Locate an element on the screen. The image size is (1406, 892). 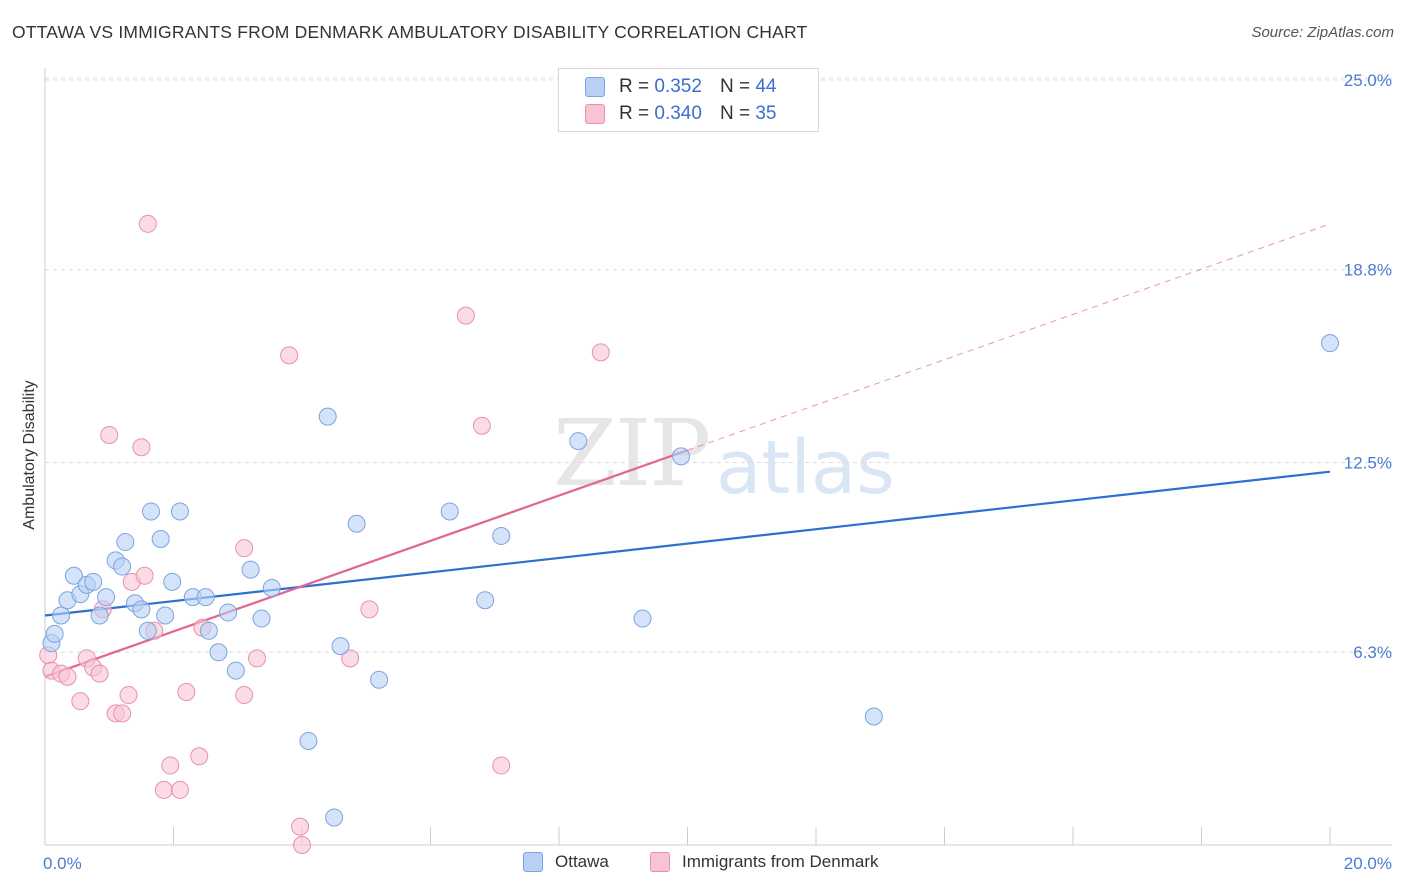
y-tick-label: 12.5% is located at coordinates (1368, 463).